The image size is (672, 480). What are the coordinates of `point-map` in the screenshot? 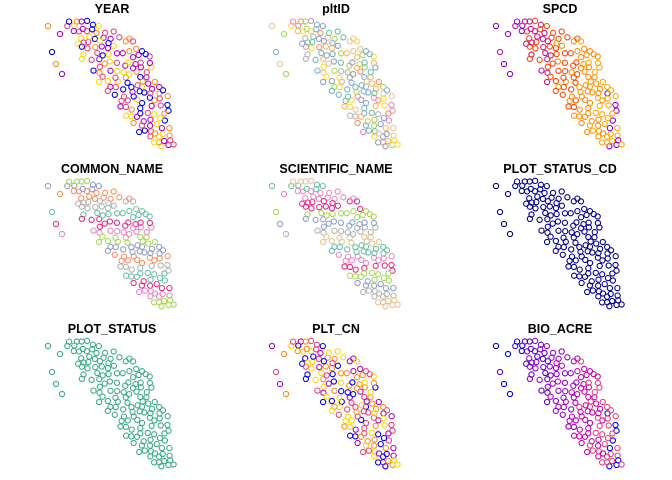 It's located at (334, 243).